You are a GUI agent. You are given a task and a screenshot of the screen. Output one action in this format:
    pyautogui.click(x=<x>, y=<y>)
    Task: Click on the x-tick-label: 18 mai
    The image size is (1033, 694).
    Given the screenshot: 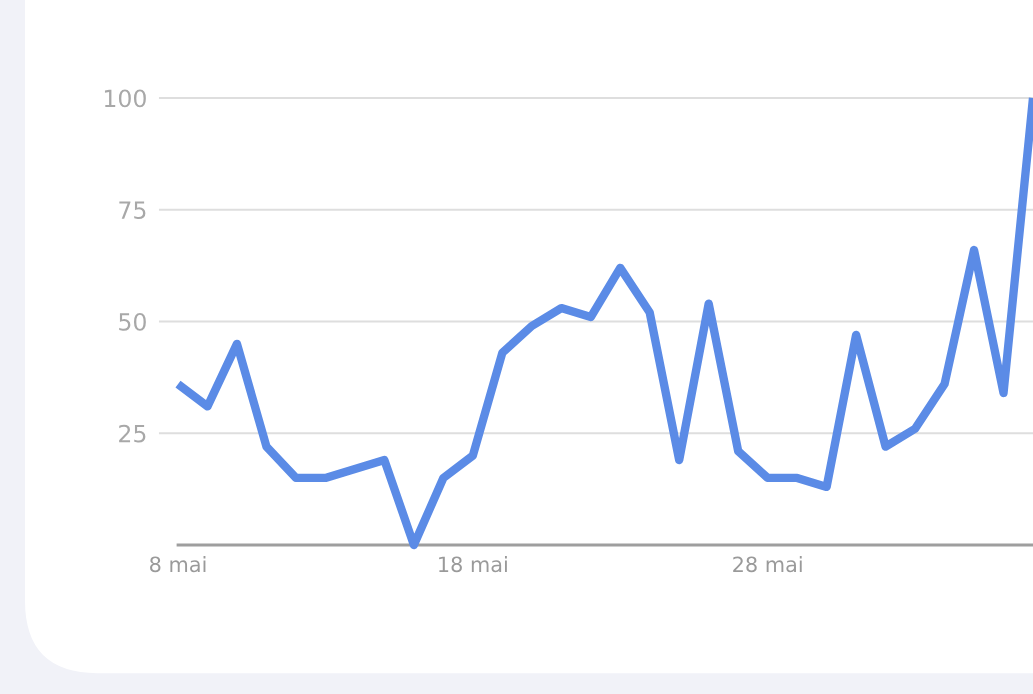 What is the action you would take?
    pyautogui.click(x=473, y=564)
    